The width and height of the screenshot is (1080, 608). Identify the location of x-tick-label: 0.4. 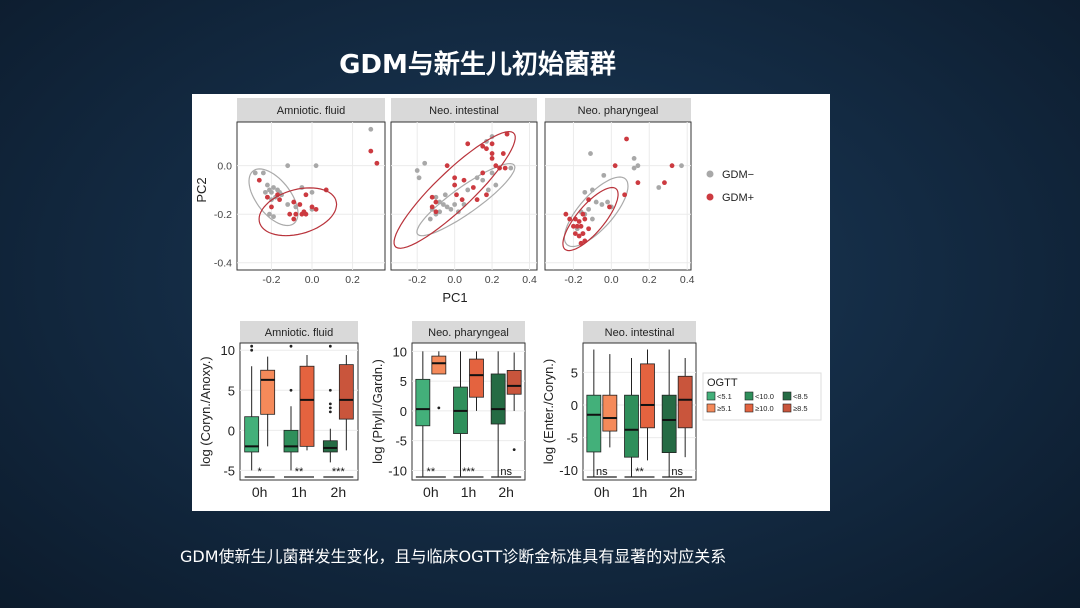
(529, 280).